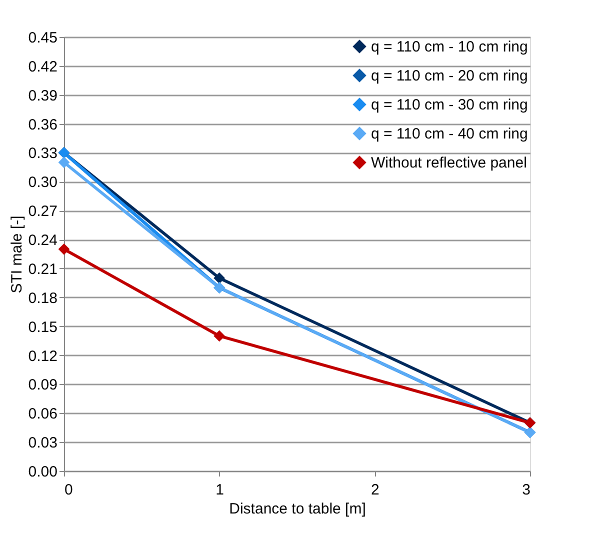 This screenshot has height=536, width=590. Describe the element at coordinates (43, 356) in the screenshot. I see `y-tick-label: 0.12` at that location.